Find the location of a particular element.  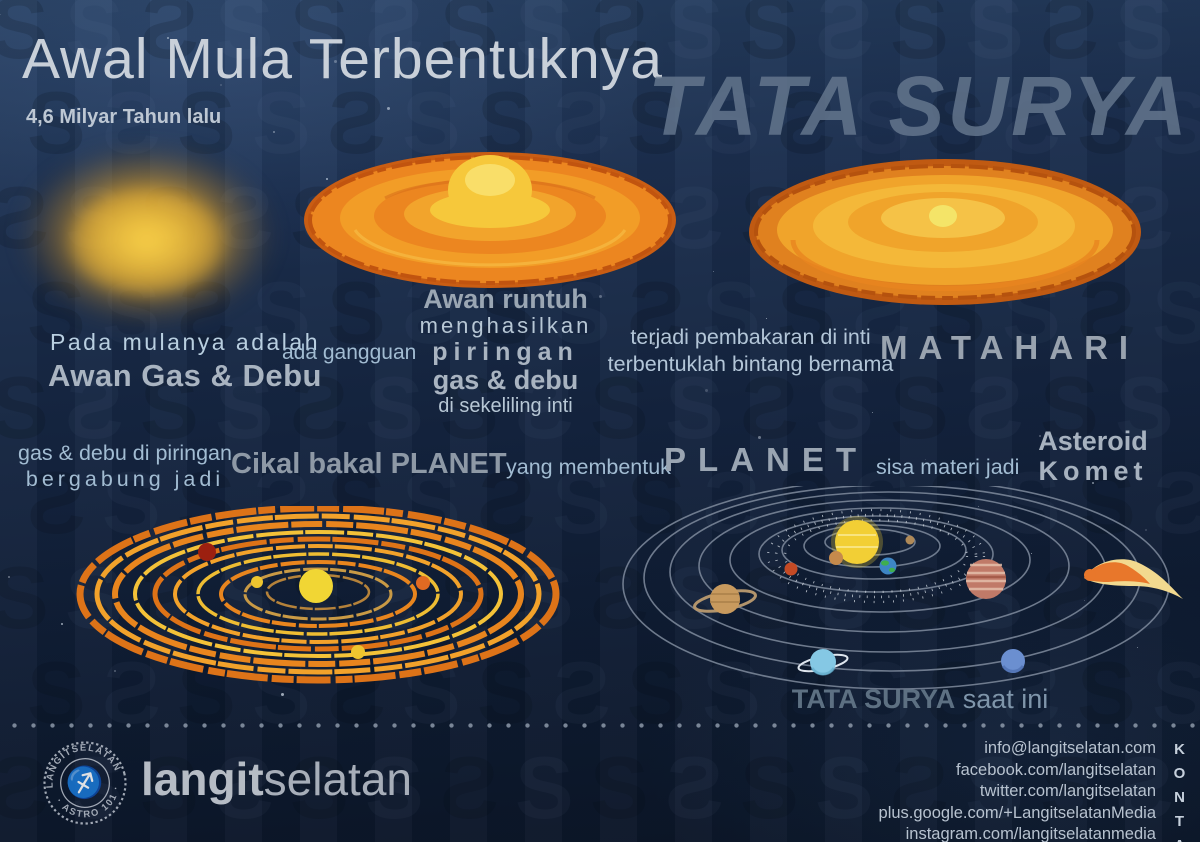

young-sun is located at coordinates (943, 216).